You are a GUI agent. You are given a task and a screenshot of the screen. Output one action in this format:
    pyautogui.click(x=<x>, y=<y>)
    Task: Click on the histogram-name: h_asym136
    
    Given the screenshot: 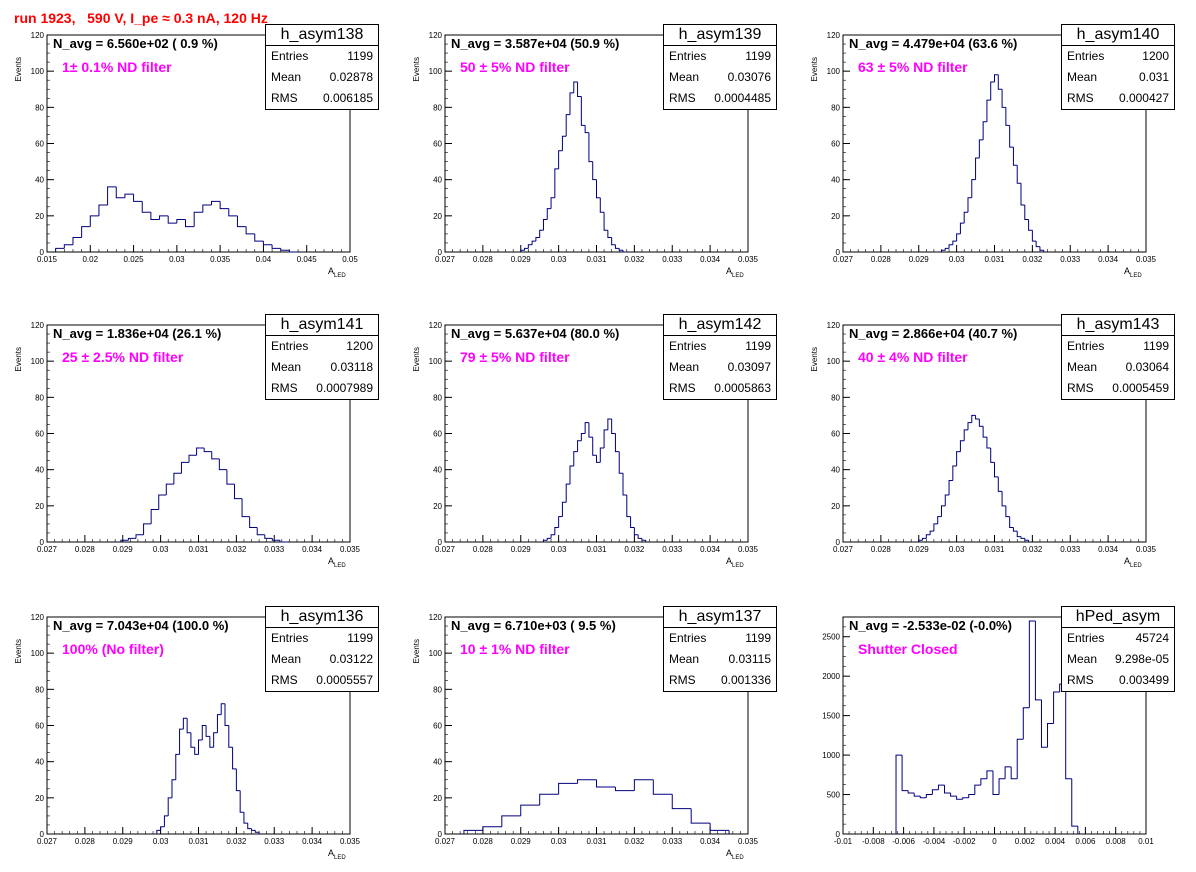 What is the action you would take?
    pyautogui.click(x=322, y=617)
    